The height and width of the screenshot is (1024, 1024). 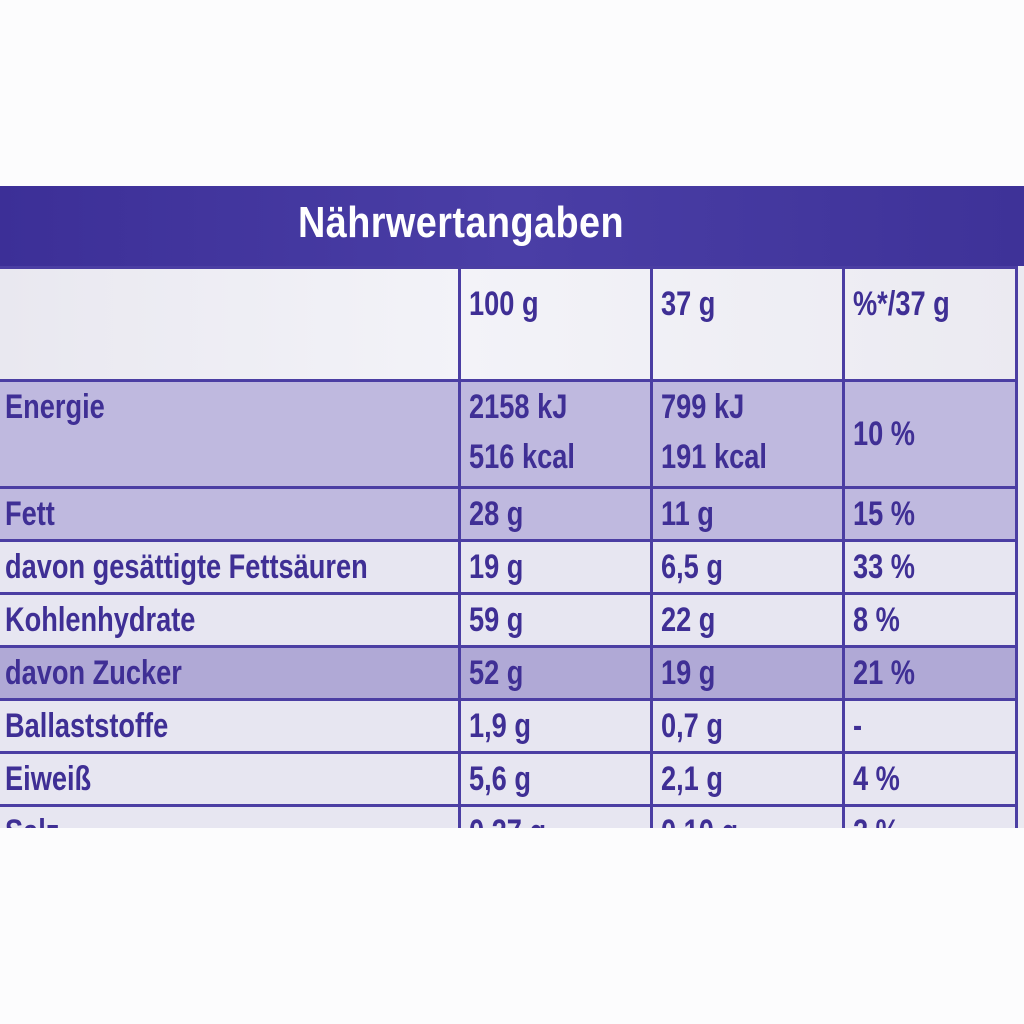 What do you see at coordinates (884, 434) in the screenshot?
I see `value-percent: 10 %` at bounding box center [884, 434].